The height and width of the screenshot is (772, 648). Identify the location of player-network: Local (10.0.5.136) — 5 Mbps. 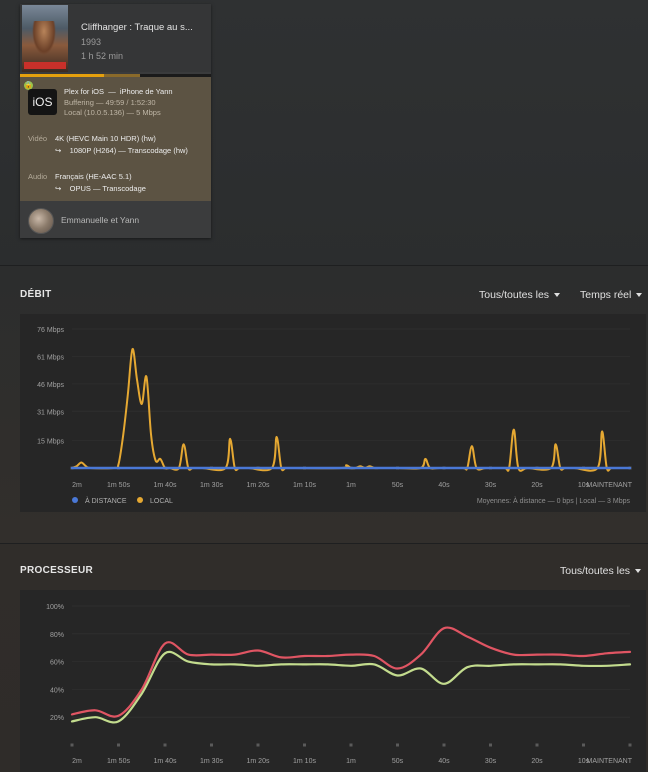
(112, 112).